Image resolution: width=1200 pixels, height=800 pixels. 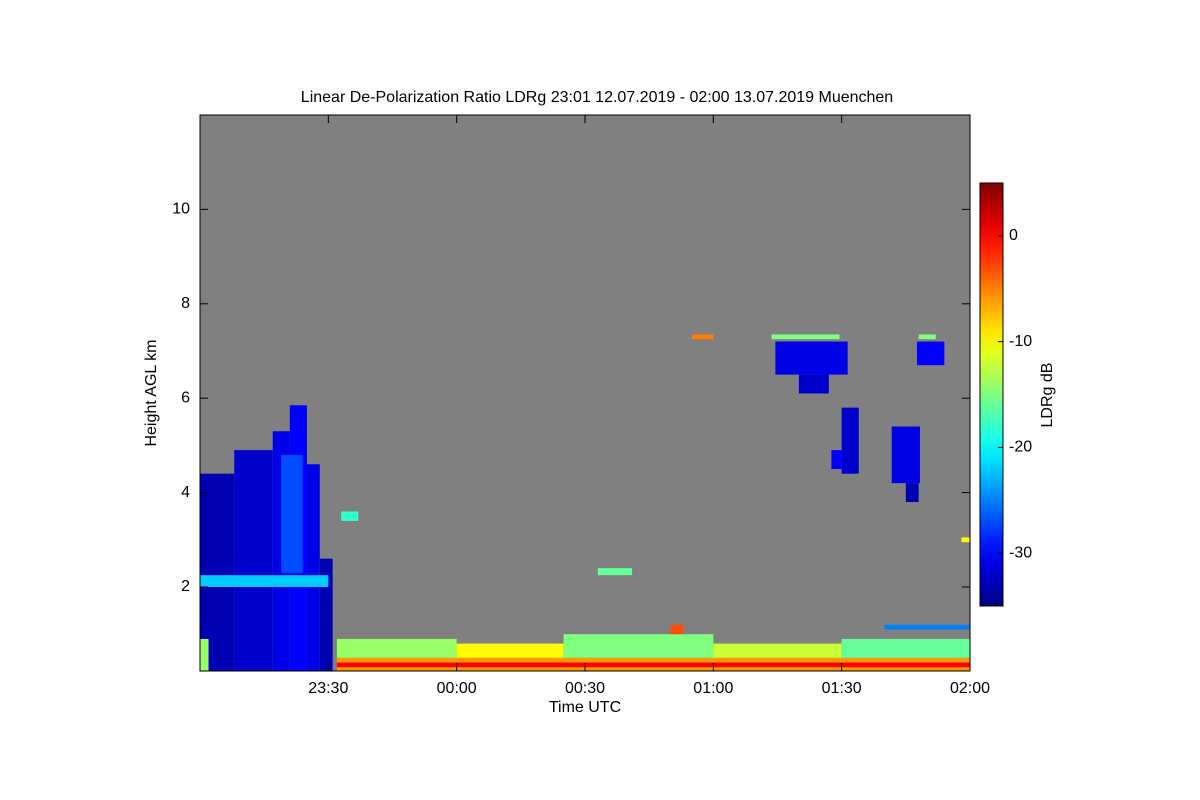 I want to click on x-axis-label: Time UTC, so click(x=585, y=707).